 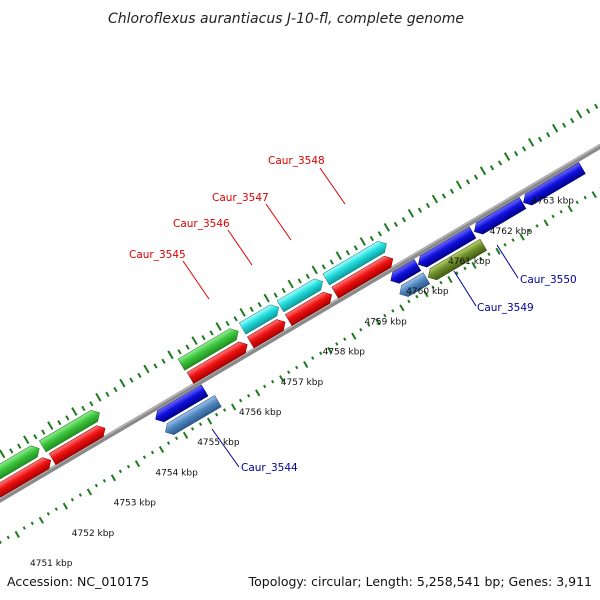 What do you see at coordinates (237, 227) in the screenshot?
I see `gene-label-group: Caur_3545 Caur_3546 Caur_3547 Caur_3548` at bounding box center [237, 227].